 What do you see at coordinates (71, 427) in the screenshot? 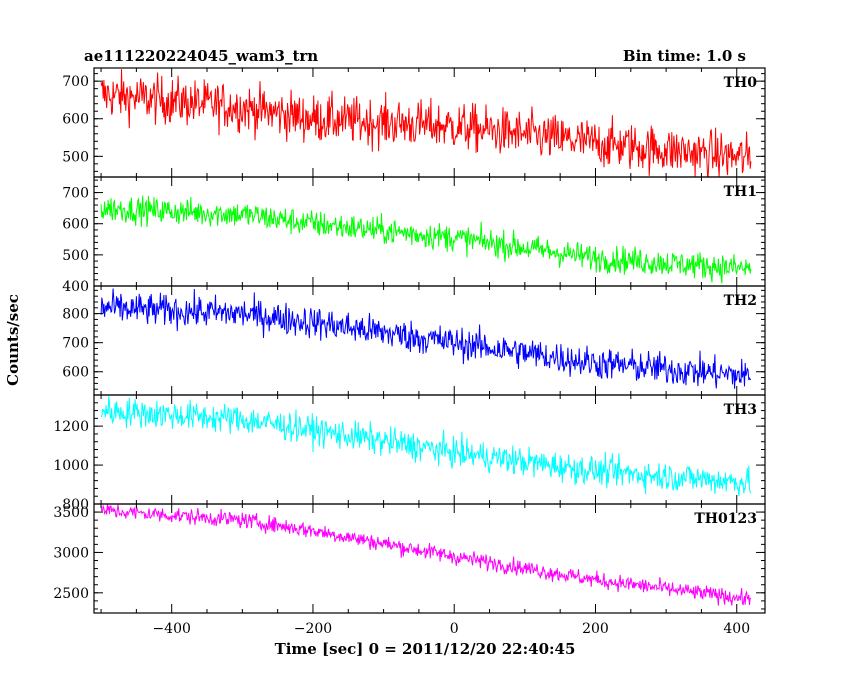
I see `y-tick-label: 1200` at bounding box center [71, 427].